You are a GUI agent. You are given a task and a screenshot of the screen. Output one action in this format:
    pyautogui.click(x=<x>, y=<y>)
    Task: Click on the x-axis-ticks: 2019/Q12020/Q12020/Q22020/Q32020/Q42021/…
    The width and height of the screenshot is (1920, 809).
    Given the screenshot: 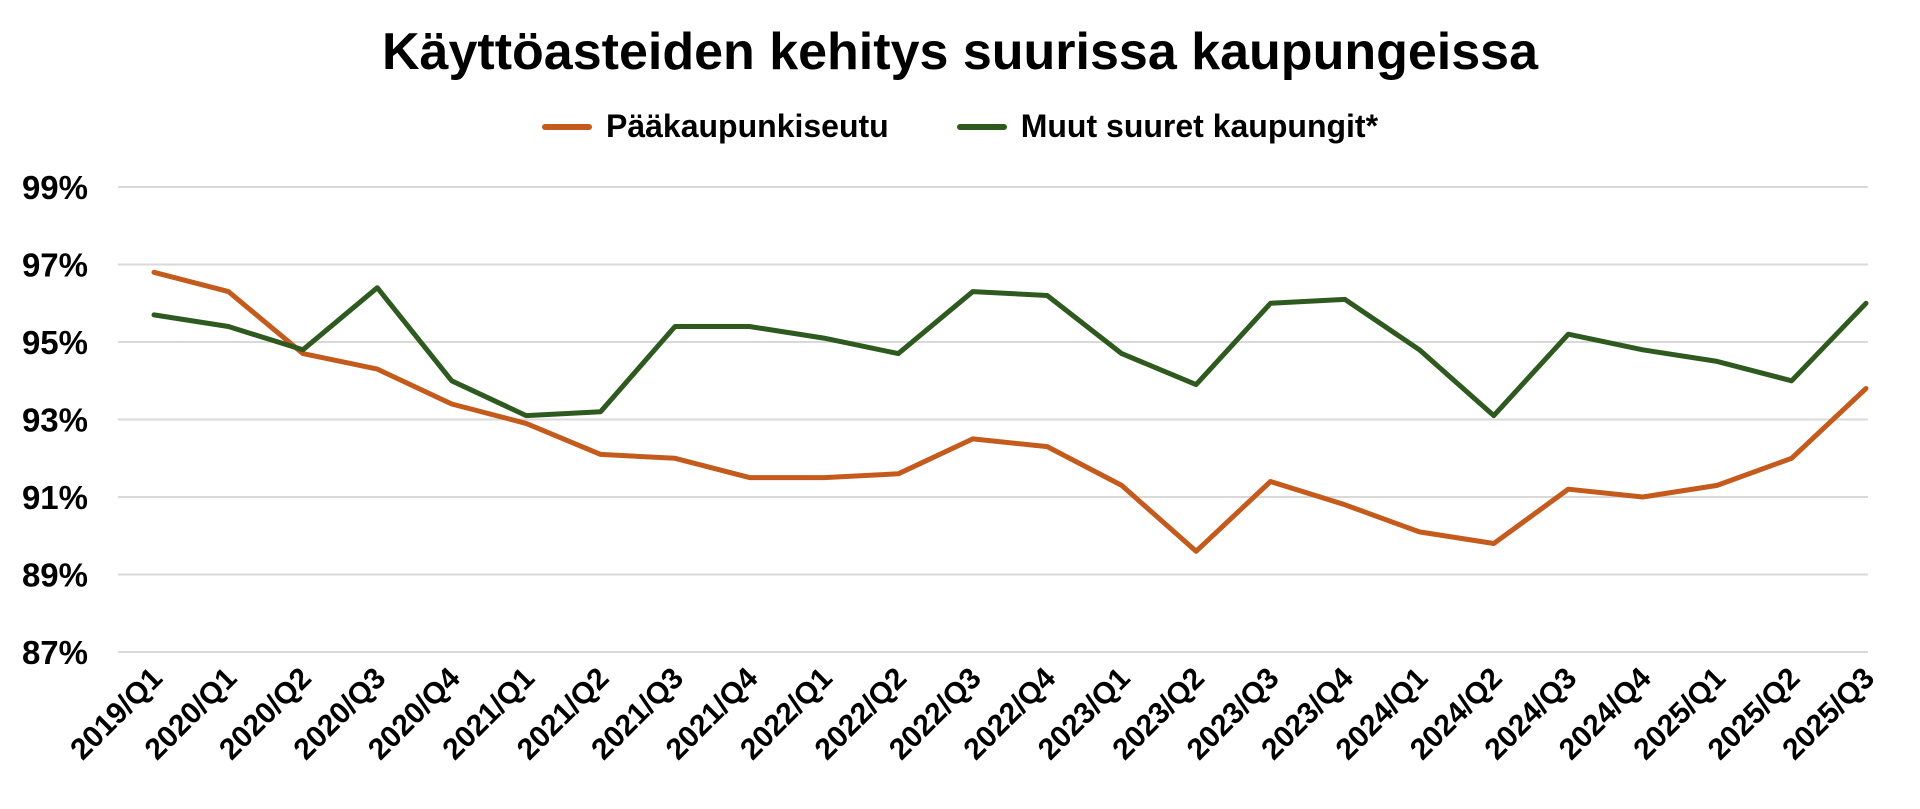 What is the action you would take?
    pyautogui.click(x=972, y=713)
    